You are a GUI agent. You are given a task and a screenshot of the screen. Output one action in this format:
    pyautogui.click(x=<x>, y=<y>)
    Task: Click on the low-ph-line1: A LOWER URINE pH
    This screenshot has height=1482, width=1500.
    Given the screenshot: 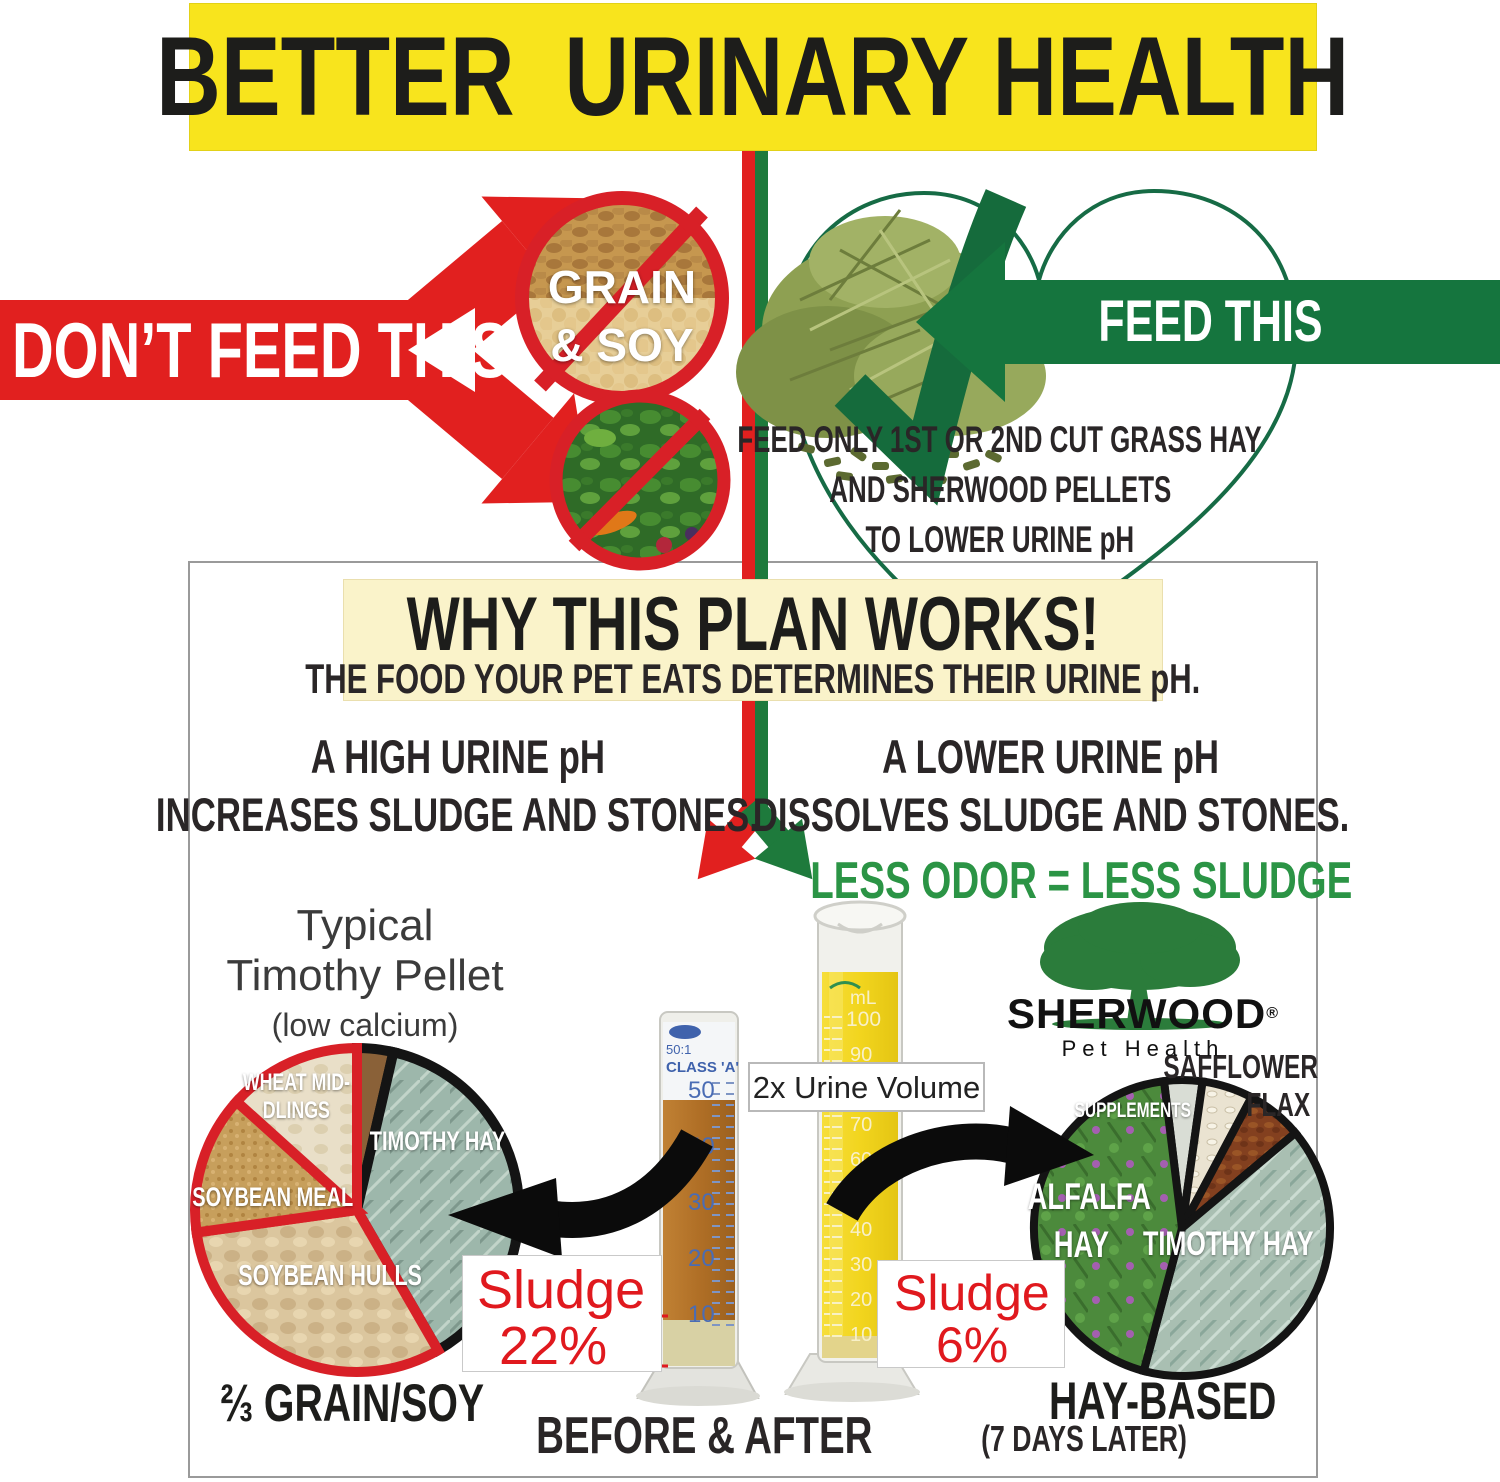 What is the action you would take?
    pyautogui.click(x=1051, y=756)
    